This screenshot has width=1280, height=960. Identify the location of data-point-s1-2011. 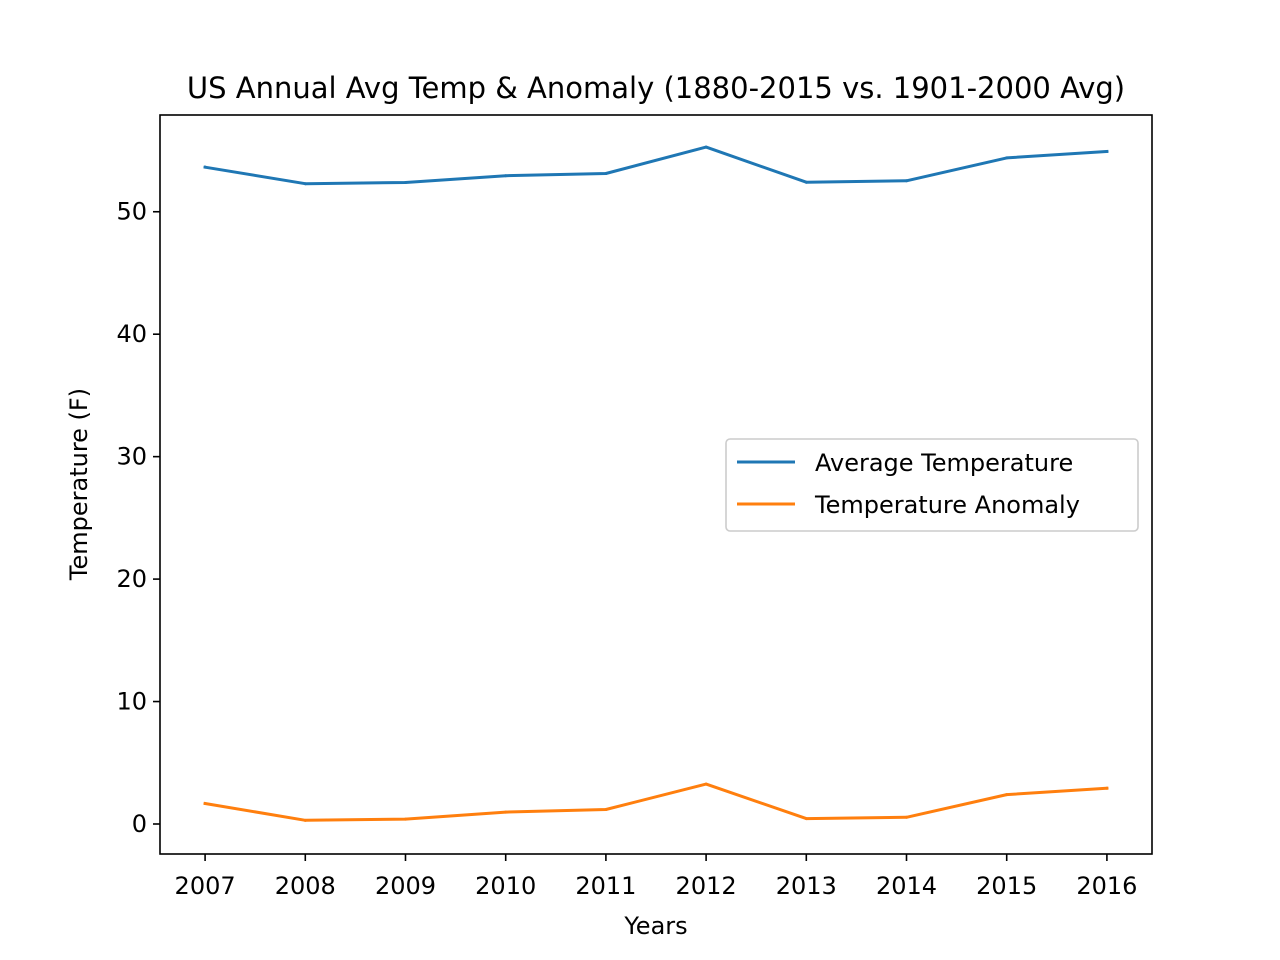
(606, 174).